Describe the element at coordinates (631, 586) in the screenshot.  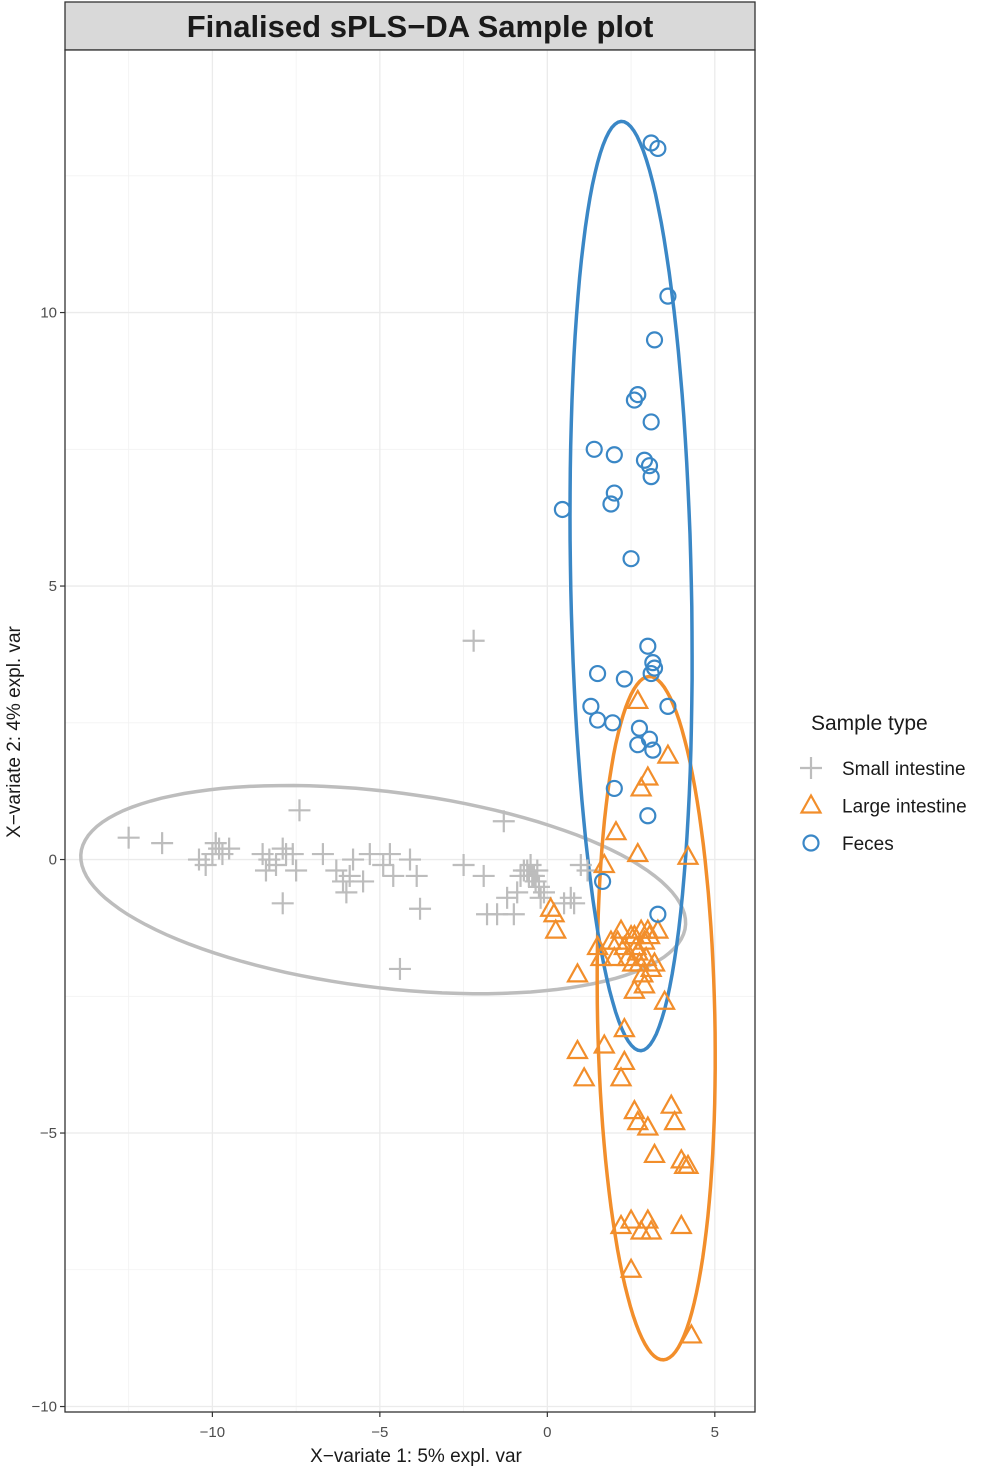
I see `feces-ellipse` at that location.